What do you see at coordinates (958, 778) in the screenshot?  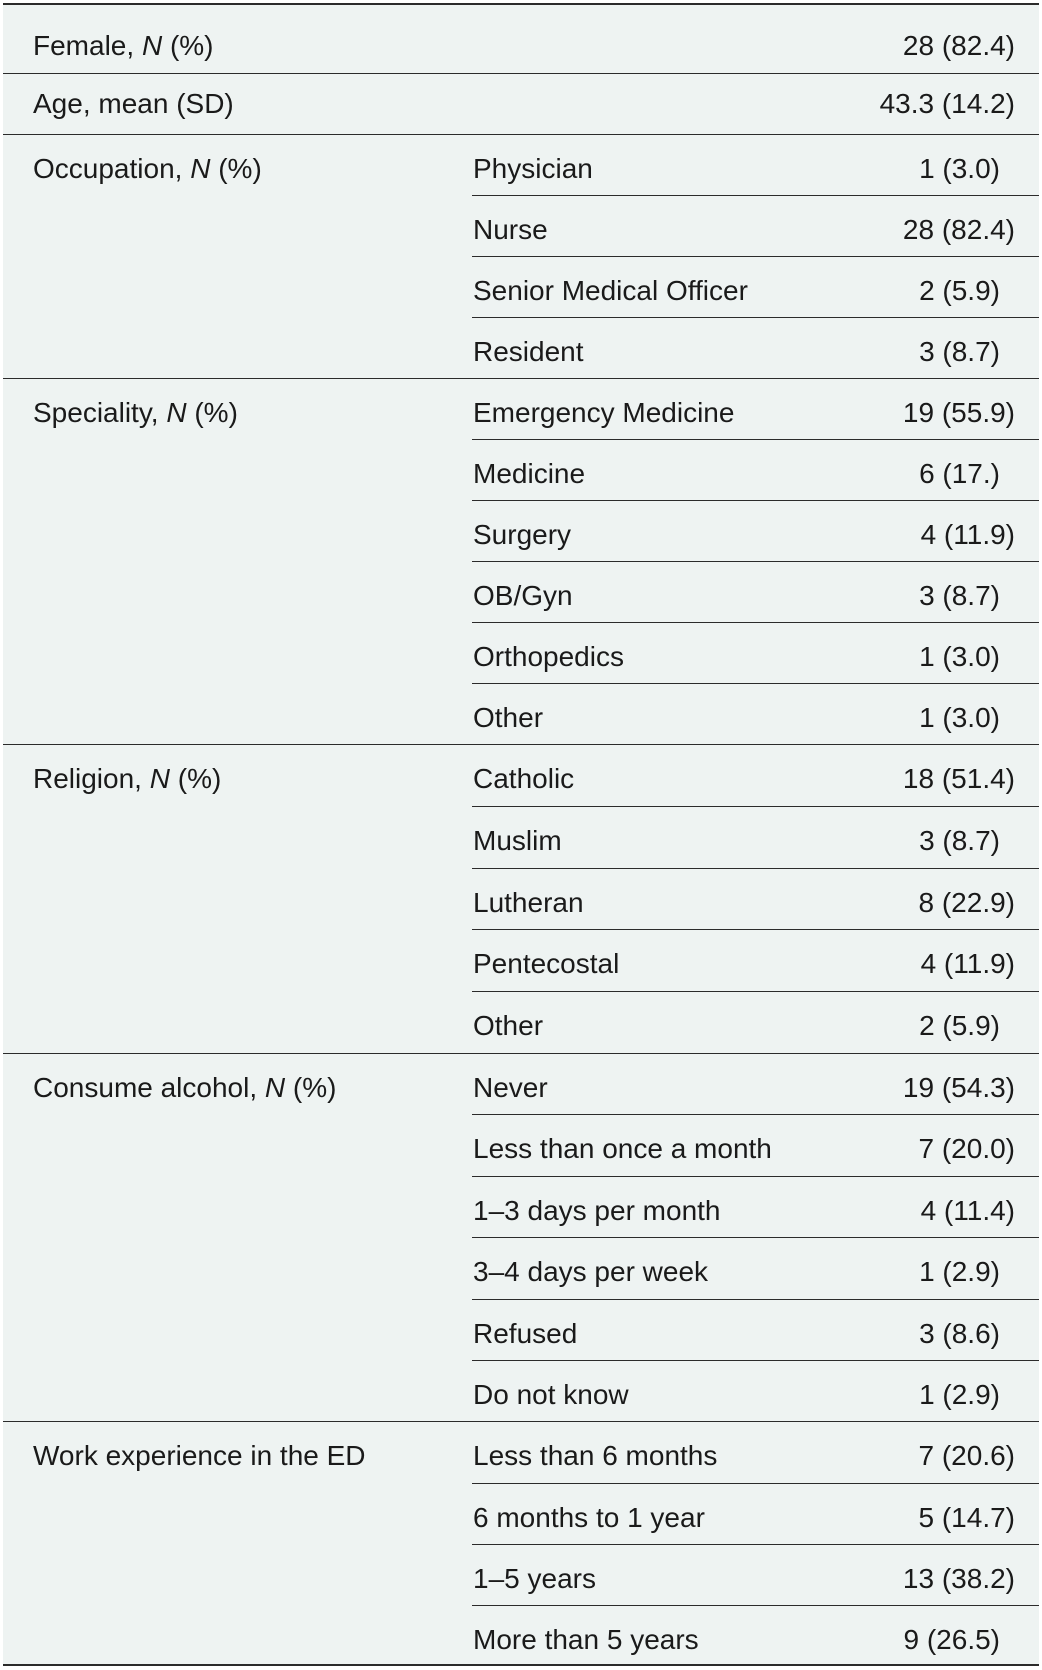 I see `row-value: 18 (51.4)` at bounding box center [958, 778].